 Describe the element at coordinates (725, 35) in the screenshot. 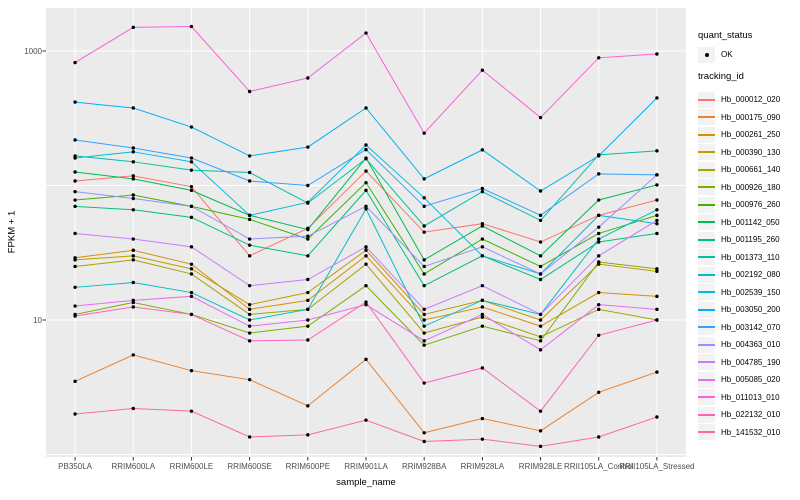

I see `legend-title-quant-status: quant_status` at that location.